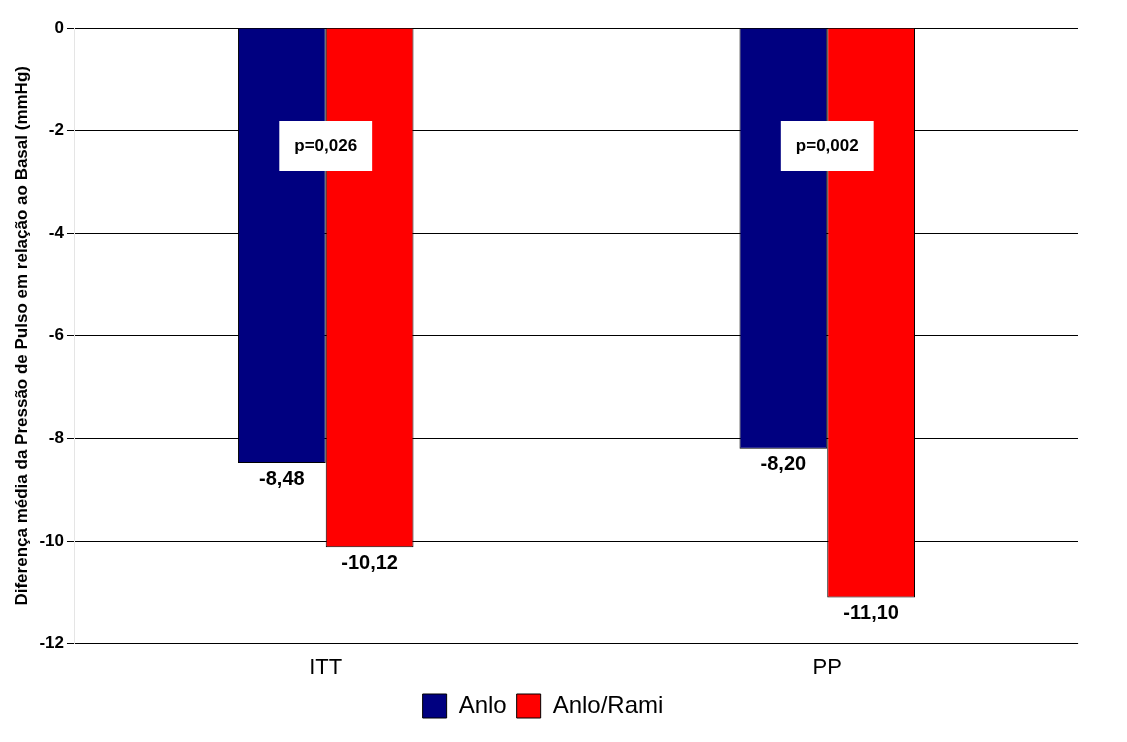 This screenshot has height=742, width=1127. I want to click on y-tick-label: 0, so click(59, 27).